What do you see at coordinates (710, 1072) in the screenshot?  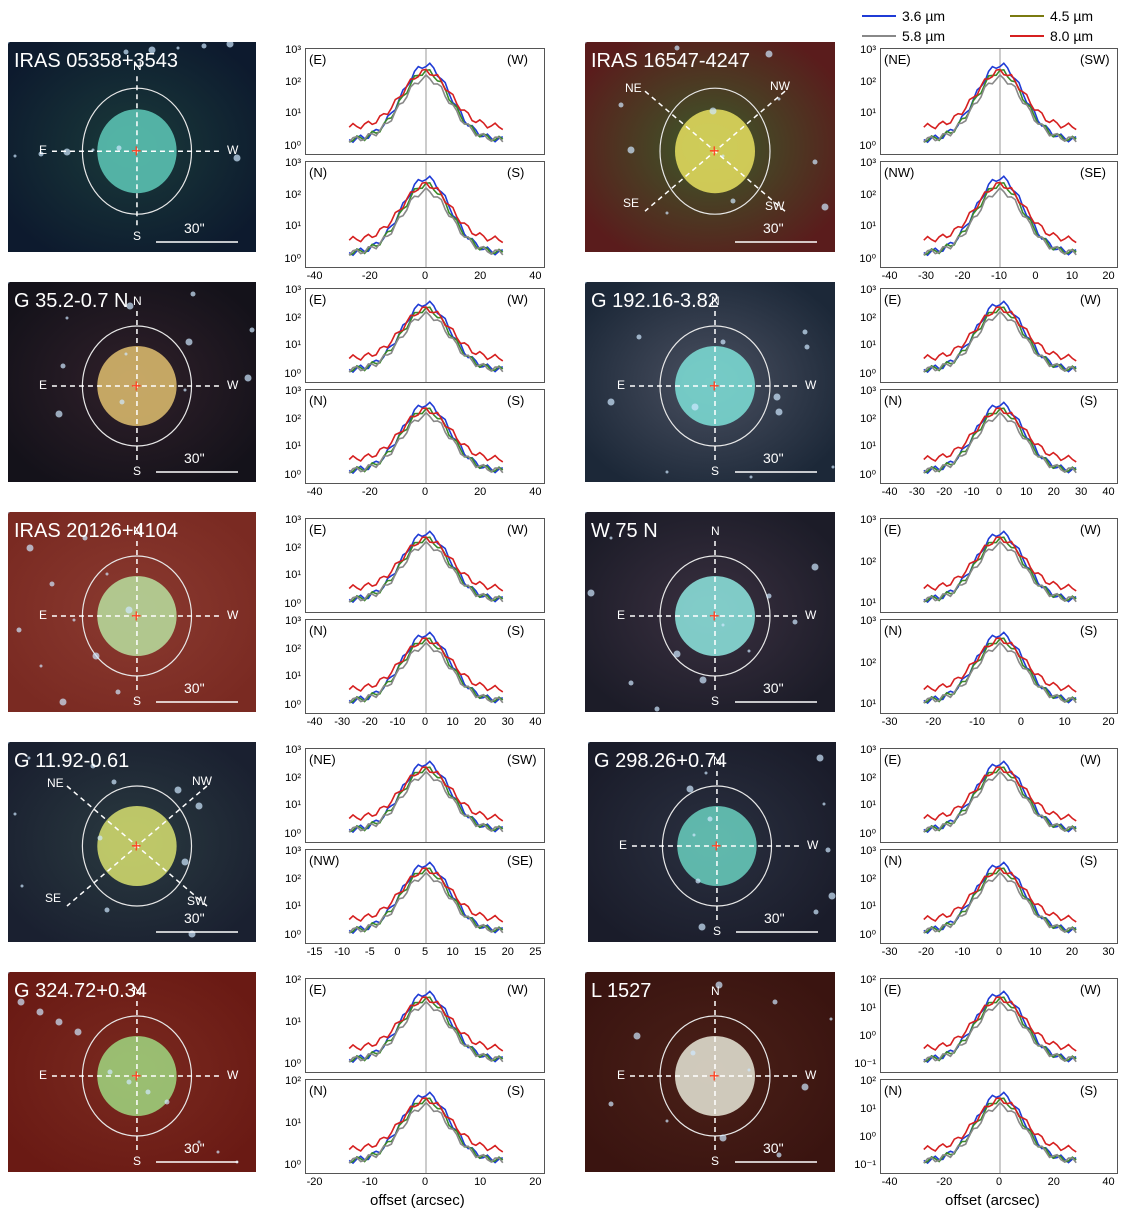 I see `image-panel-9: + L 1527 30" E W N S` at bounding box center [710, 1072].